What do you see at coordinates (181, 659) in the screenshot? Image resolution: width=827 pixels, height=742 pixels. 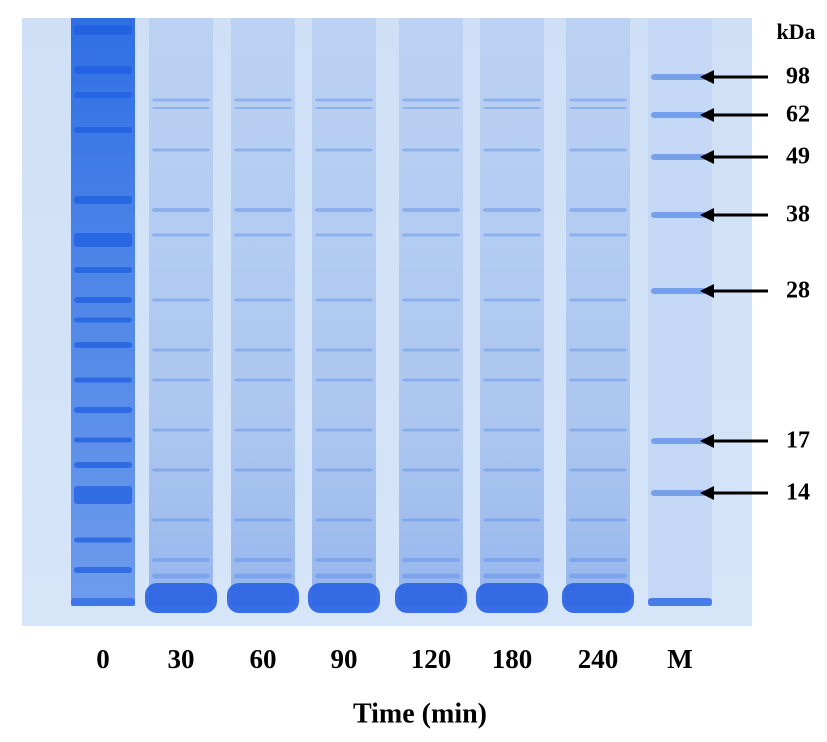 I see `lane-label: 30` at bounding box center [181, 659].